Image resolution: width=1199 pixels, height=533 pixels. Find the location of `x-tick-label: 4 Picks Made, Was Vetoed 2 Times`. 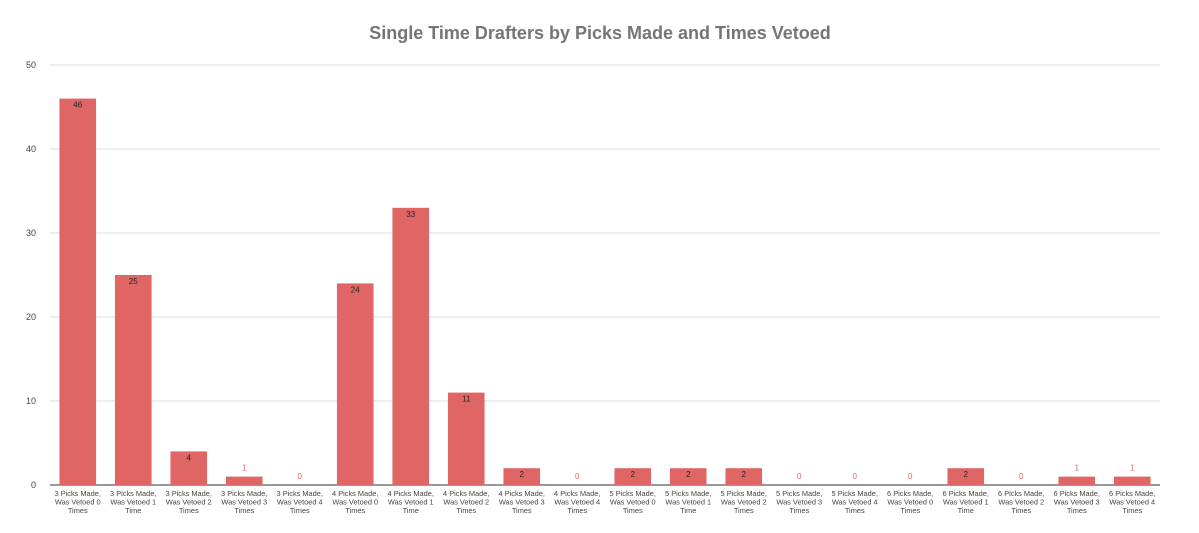

x-tick-label: 4 Picks Made, Was Vetoed 2 Times is located at coordinates (466, 502).